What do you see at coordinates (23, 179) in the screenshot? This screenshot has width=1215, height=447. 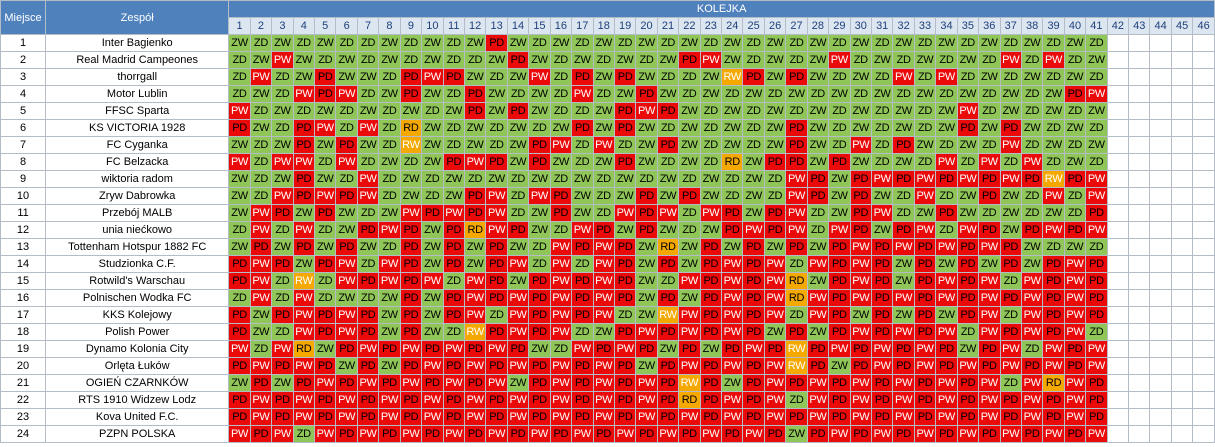 I see `position-cell: 9` at bounding box center [23, 179].